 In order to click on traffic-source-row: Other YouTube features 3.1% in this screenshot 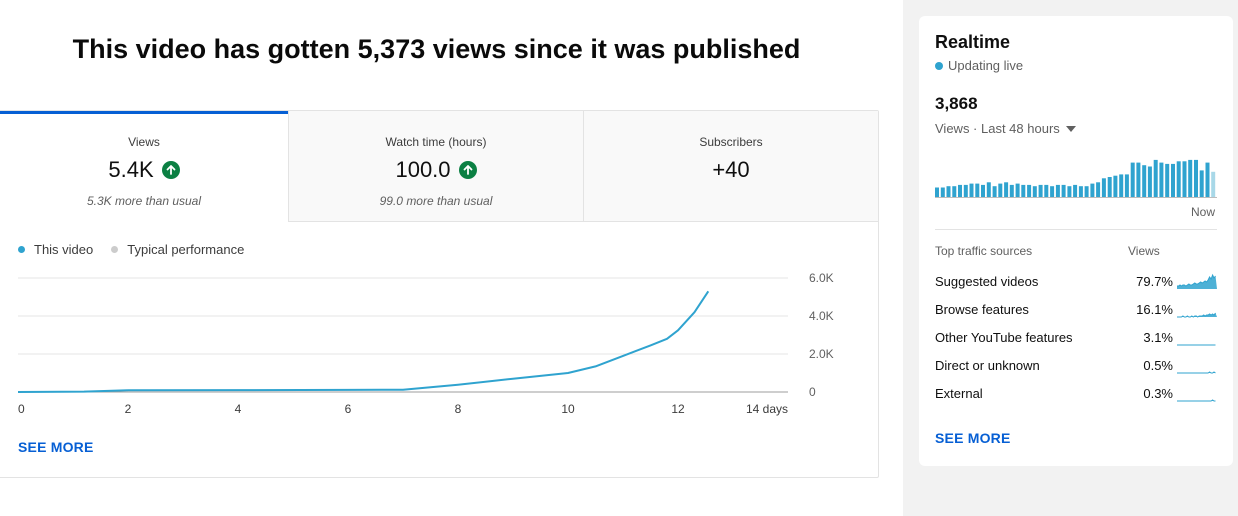, I will do `click(1076, 338)`.